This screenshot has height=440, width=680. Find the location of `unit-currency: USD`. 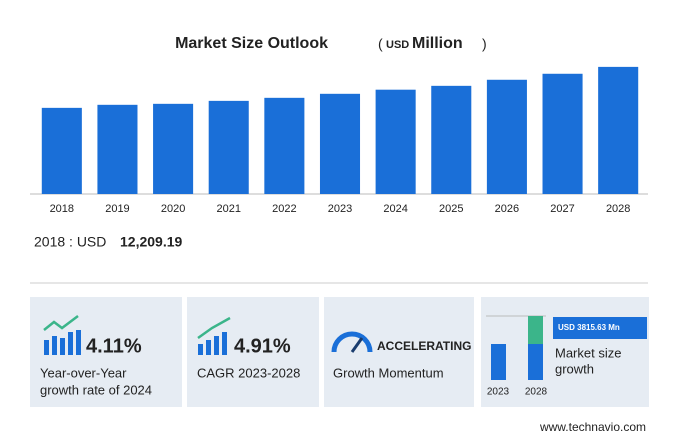

unit-currency: USD is located at coordinates (397, 45).